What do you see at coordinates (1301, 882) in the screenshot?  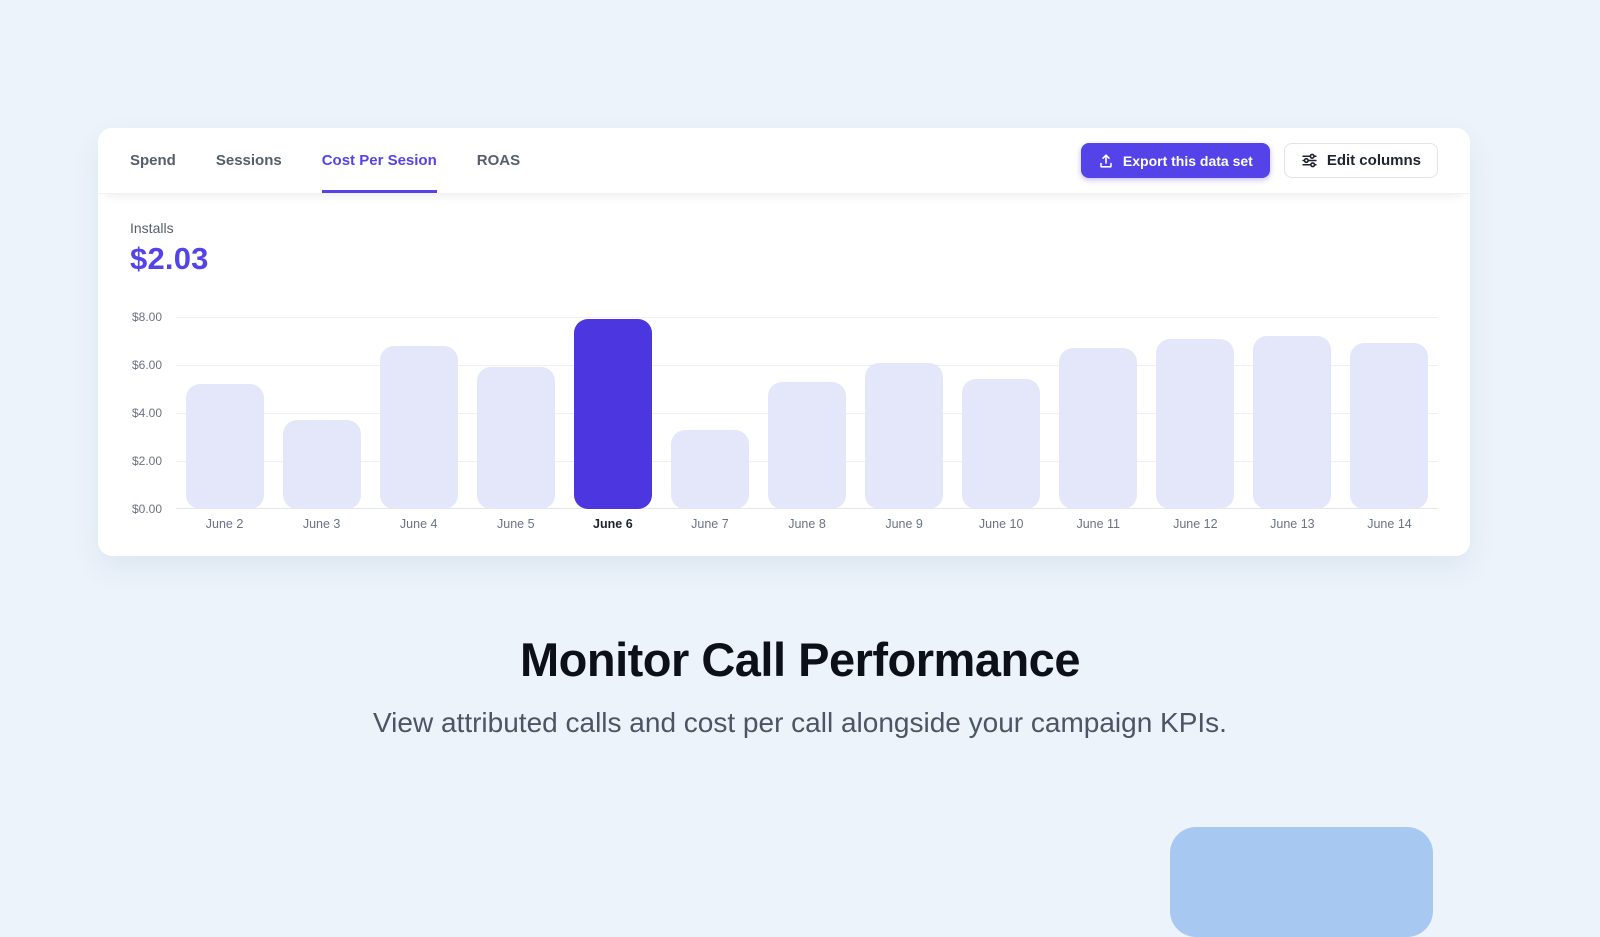 I see `decorative-card` at bounding box center [1301, 882].